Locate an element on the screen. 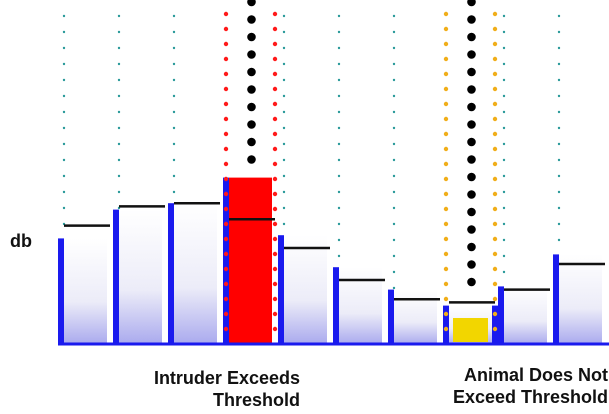 The width and height of the screenshot is (609, 414). bin-8-animal is located at coordinates (470, 322).